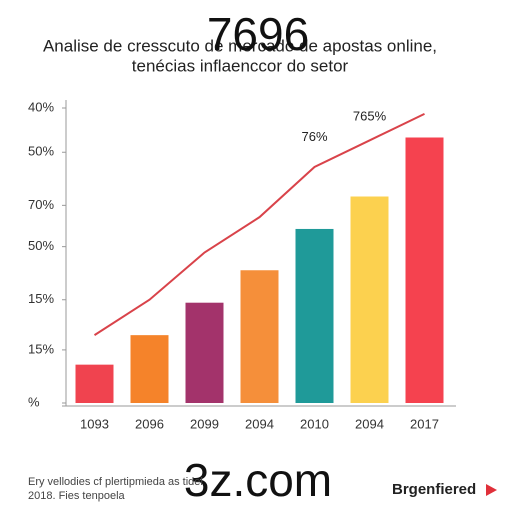  Describe the element at coordinates (204, 423) in the screenshot. I see `x-tick-label: 2099` at that location.